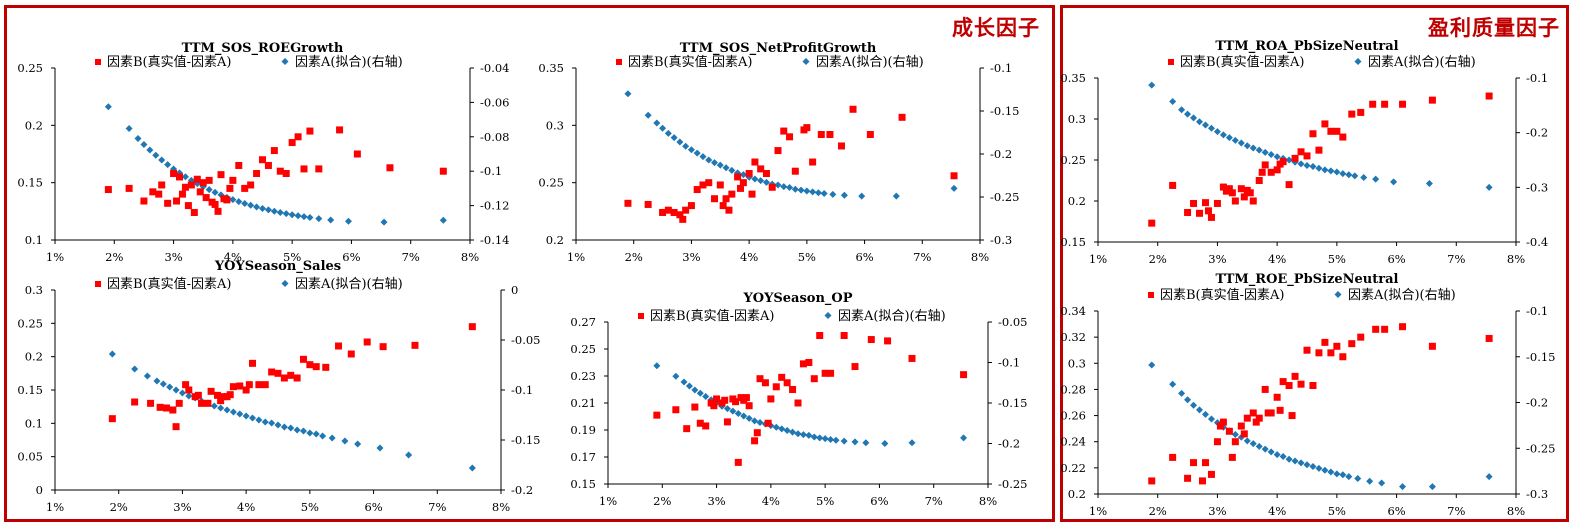  Describe the element at coordinates (1073, 311) in the screenshot. I see `y-tick-label: 0.34` at that location.